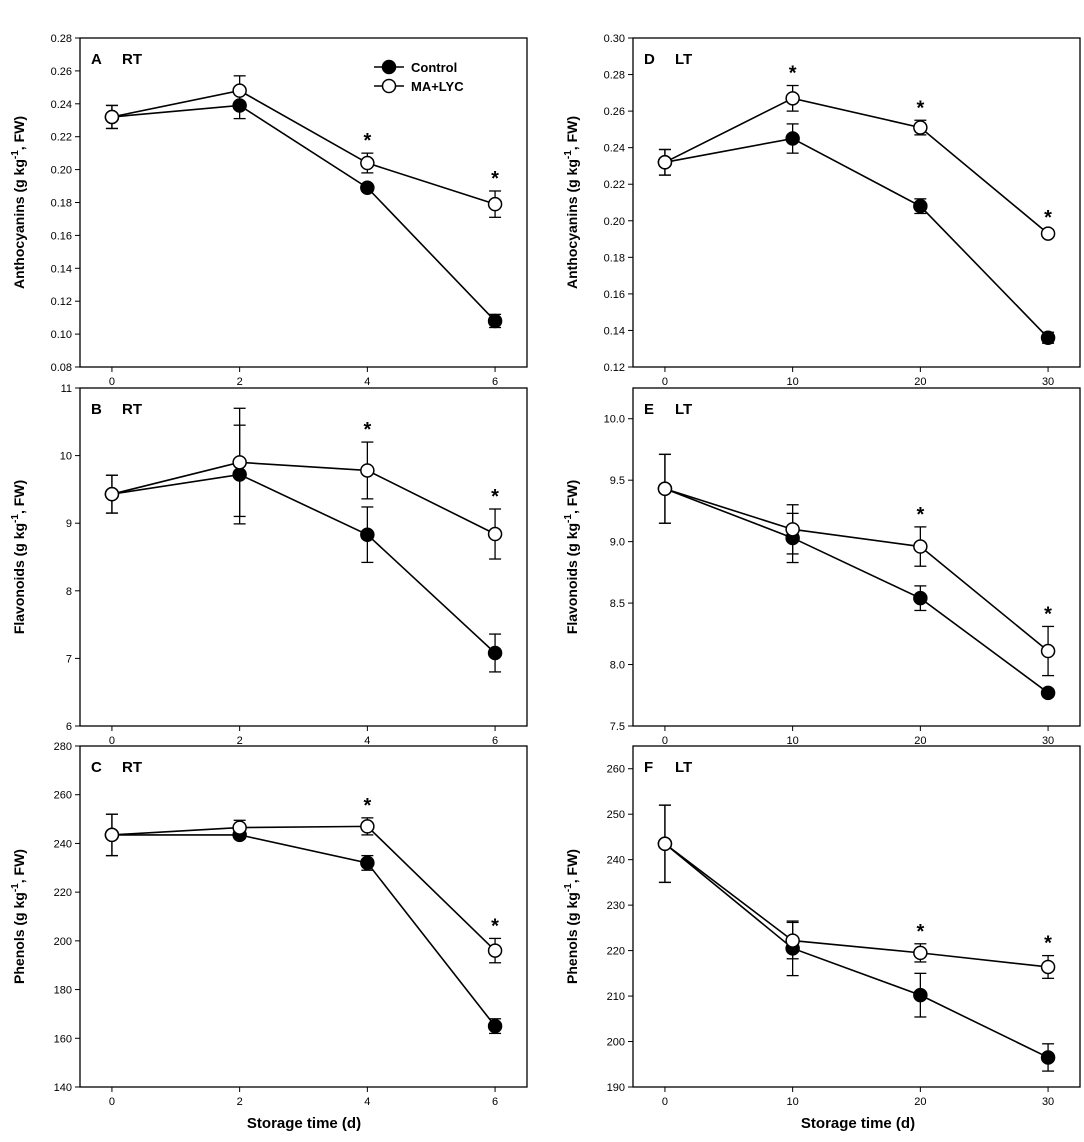 This screenshot has height=1142, width=1084. Describe the element at coordinates (63, 1039) in the screenshot. I see `y-tick-label: 160` at that location.